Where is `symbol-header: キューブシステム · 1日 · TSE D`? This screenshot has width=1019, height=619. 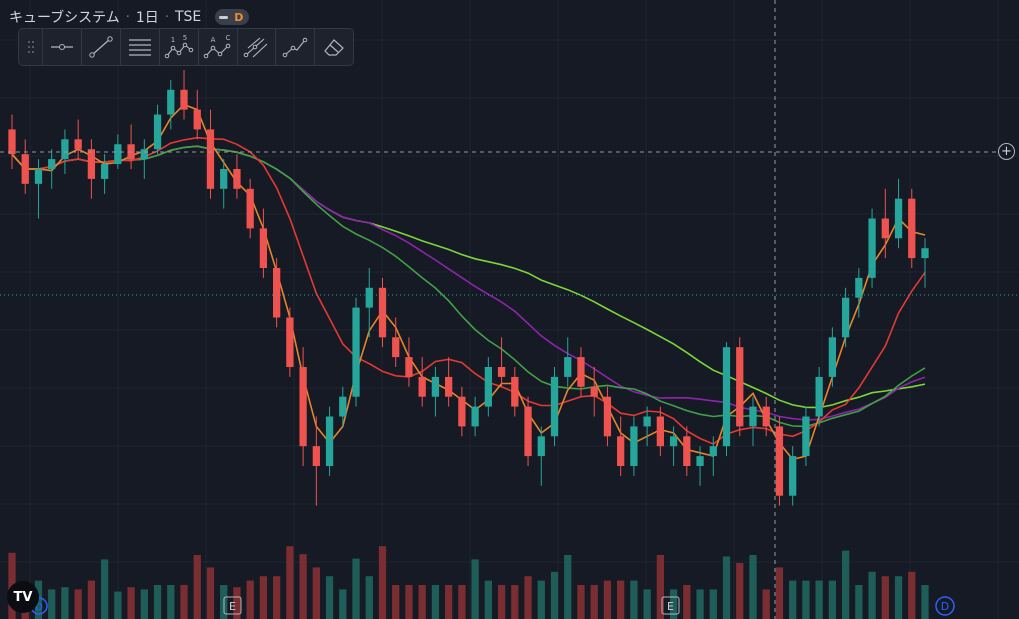
symbol-header: キューブシステム · 1日 · TSE D is located at coordinates (129, 17).